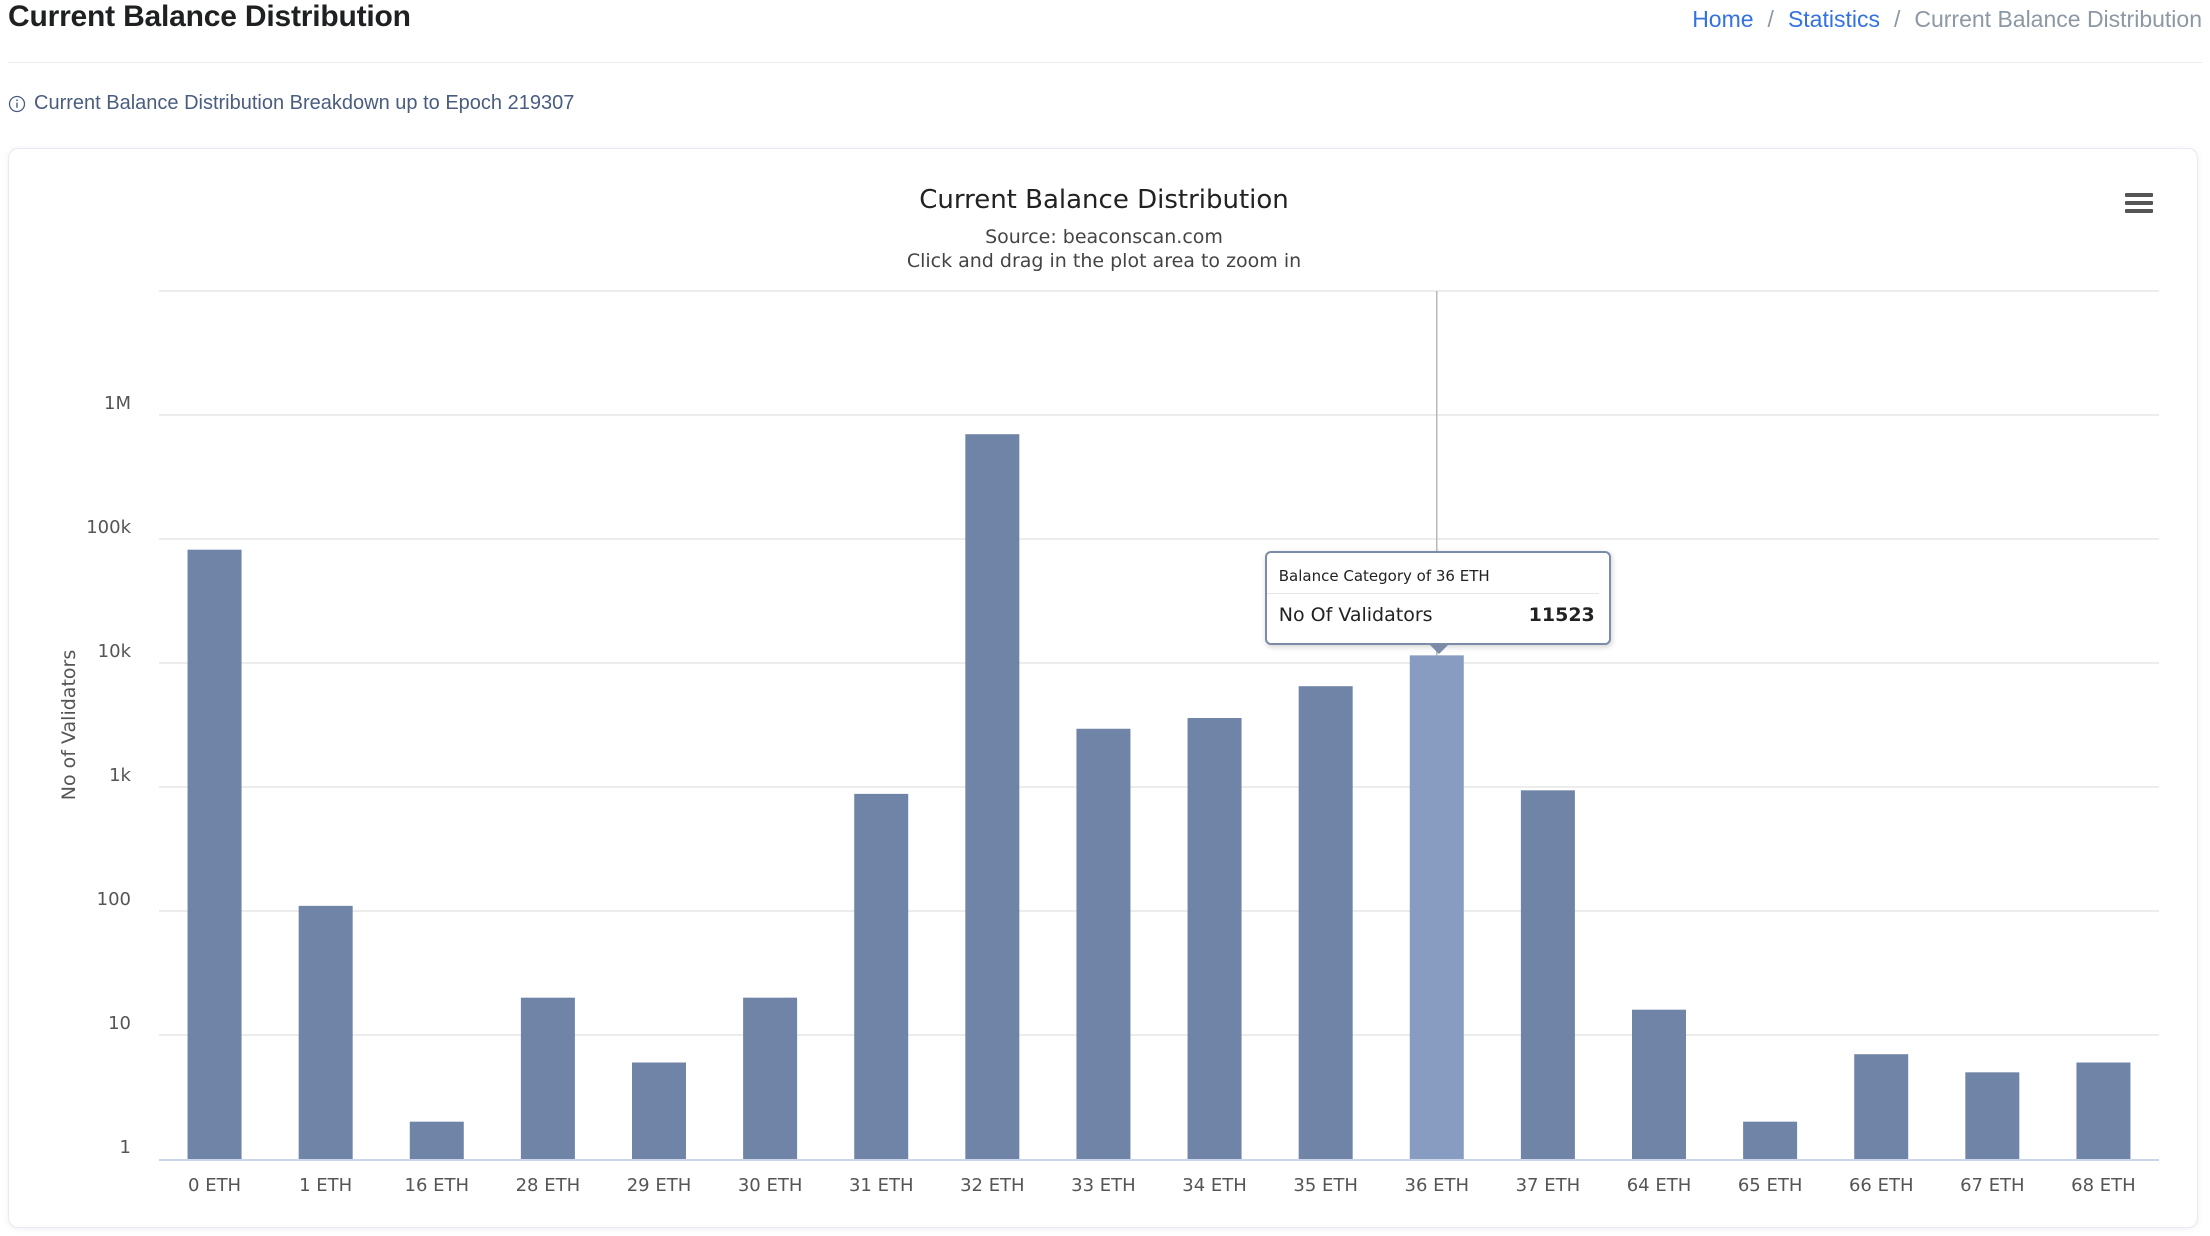  What do you see at coordinates (992, 1185) in the screenshot?
I see `x-tick-label: 32 ETH` at bounding box center [992, 1185].